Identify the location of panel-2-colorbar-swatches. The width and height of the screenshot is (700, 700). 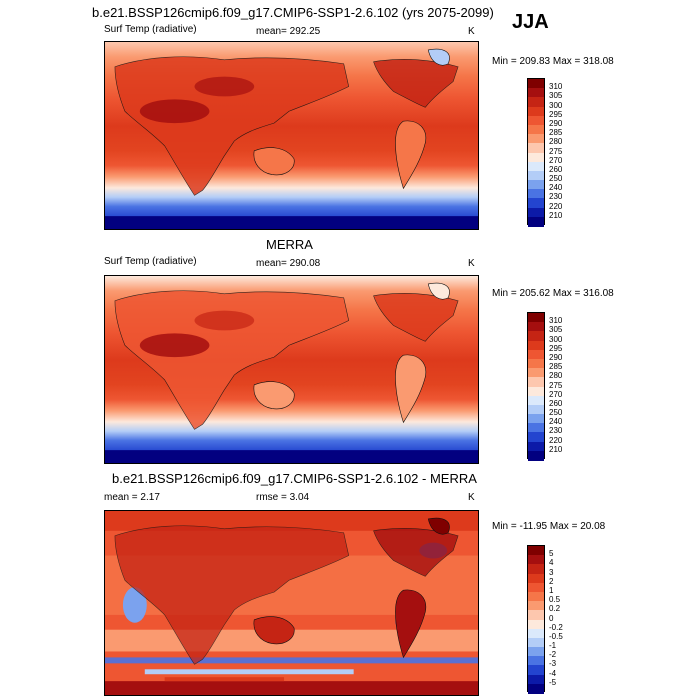
(536, 386).